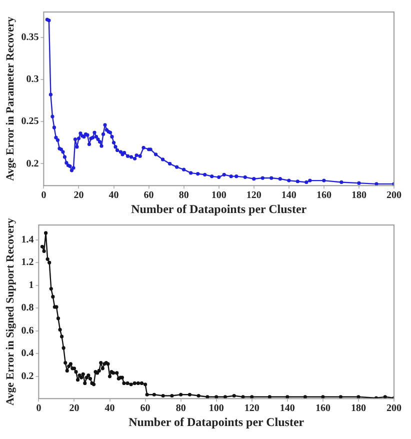  I want to click on y-tick-label: 0.6, so click(27, 330).